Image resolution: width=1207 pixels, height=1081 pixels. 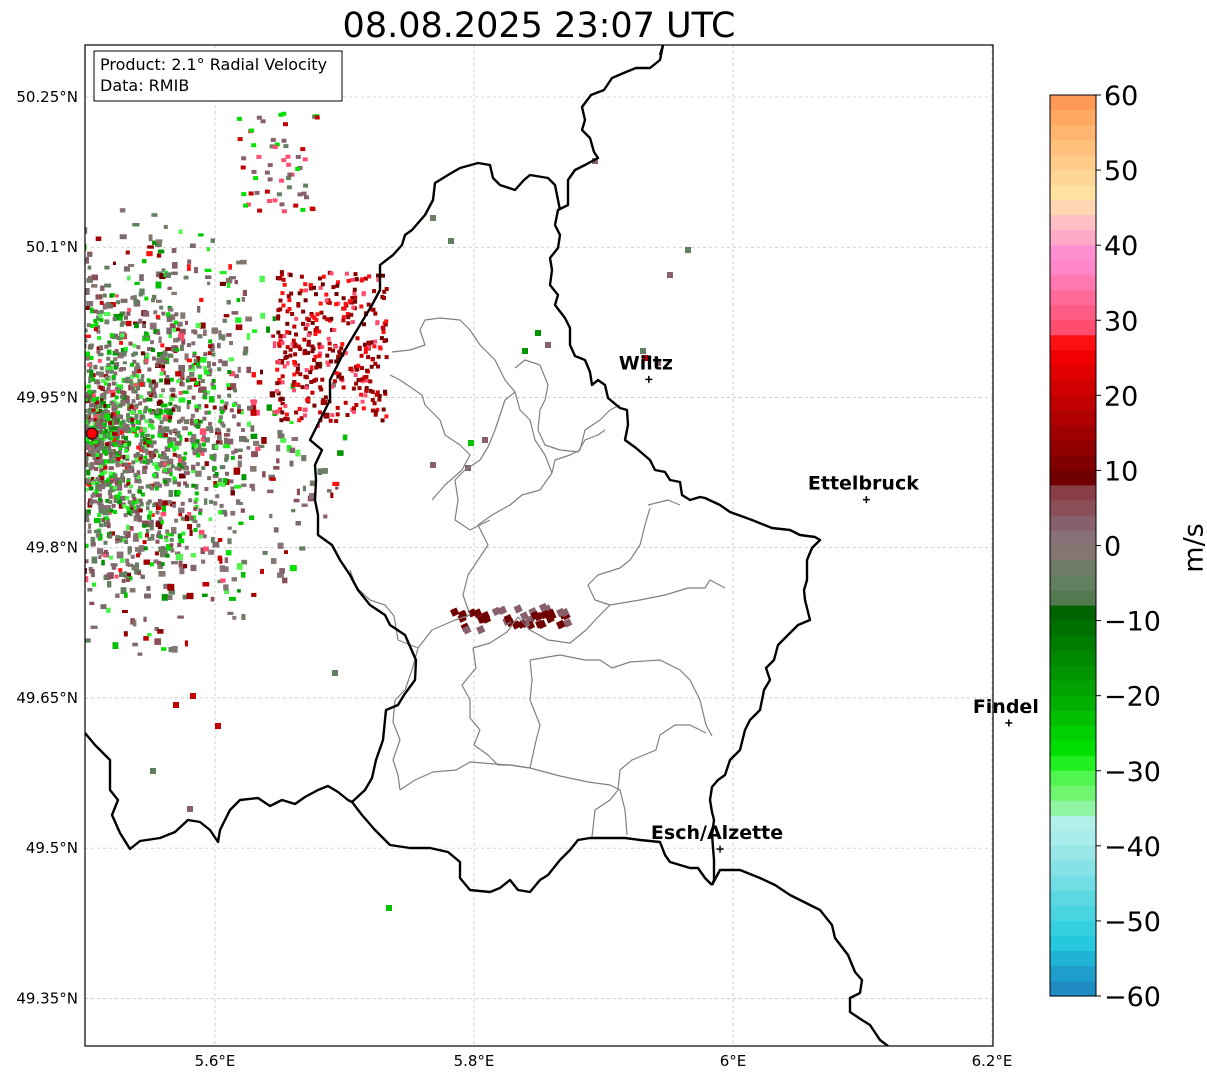 What do you see at coordinates (1121, 246) in the screenshot?
I see `colorbar-tick-label: 40` at bounding box center [1121, 246].